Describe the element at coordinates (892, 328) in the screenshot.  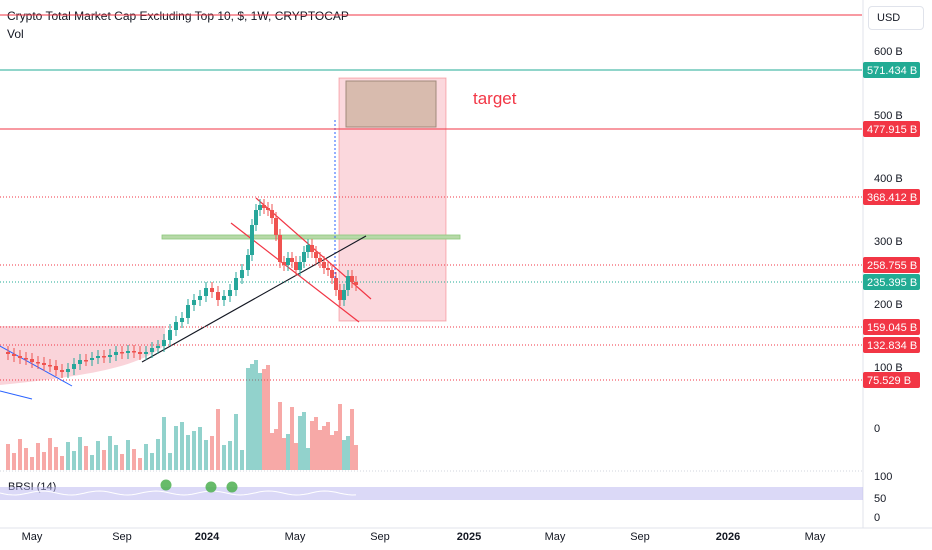
I see `price-level-label: 159.045 B` at that location.